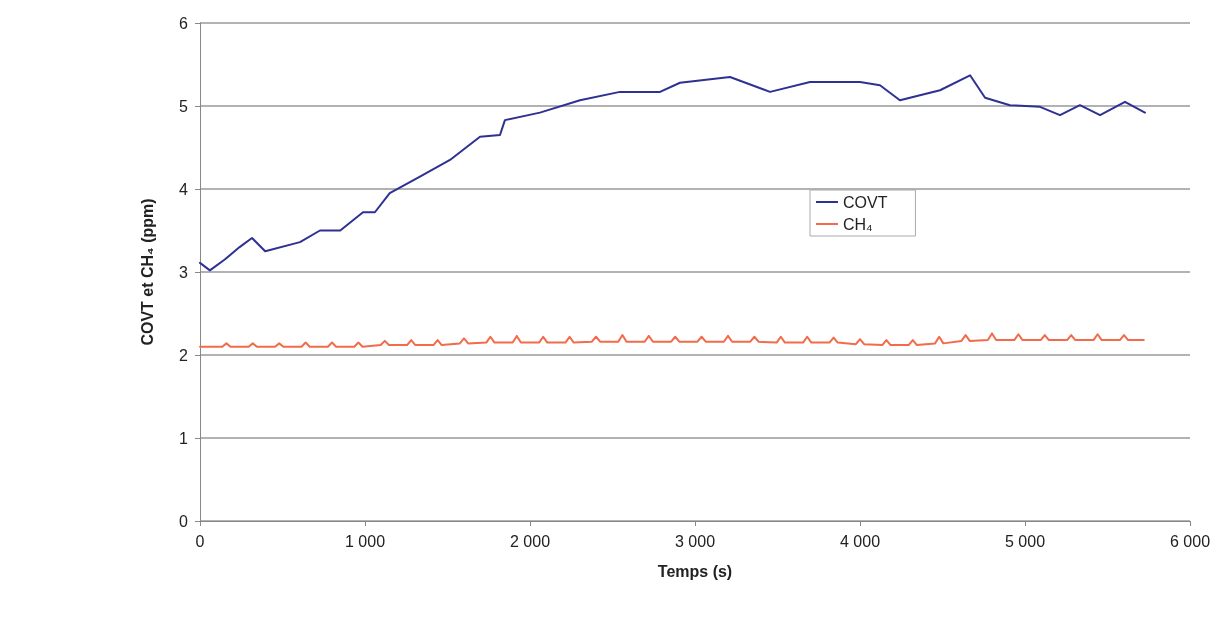  What do you see at coordinates (672, 340) in the screenshot?
I see `line-series` at bounding box center [672, 340].